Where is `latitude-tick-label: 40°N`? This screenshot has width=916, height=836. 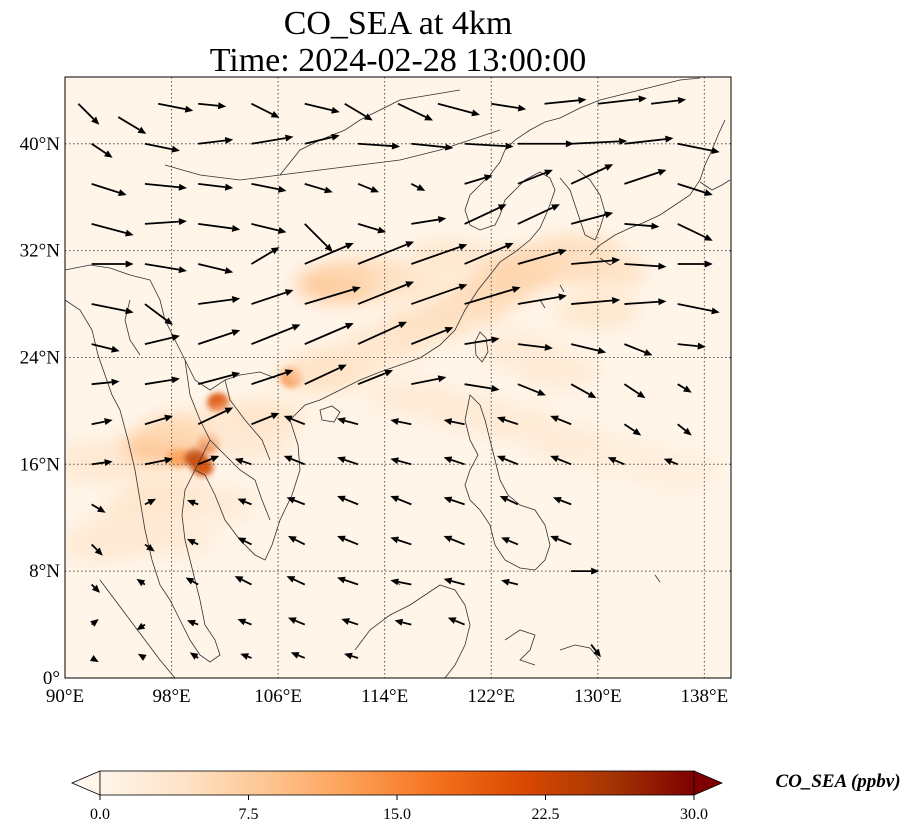 latitude-tick-label: 40°N is located at coordinates (40, 144).